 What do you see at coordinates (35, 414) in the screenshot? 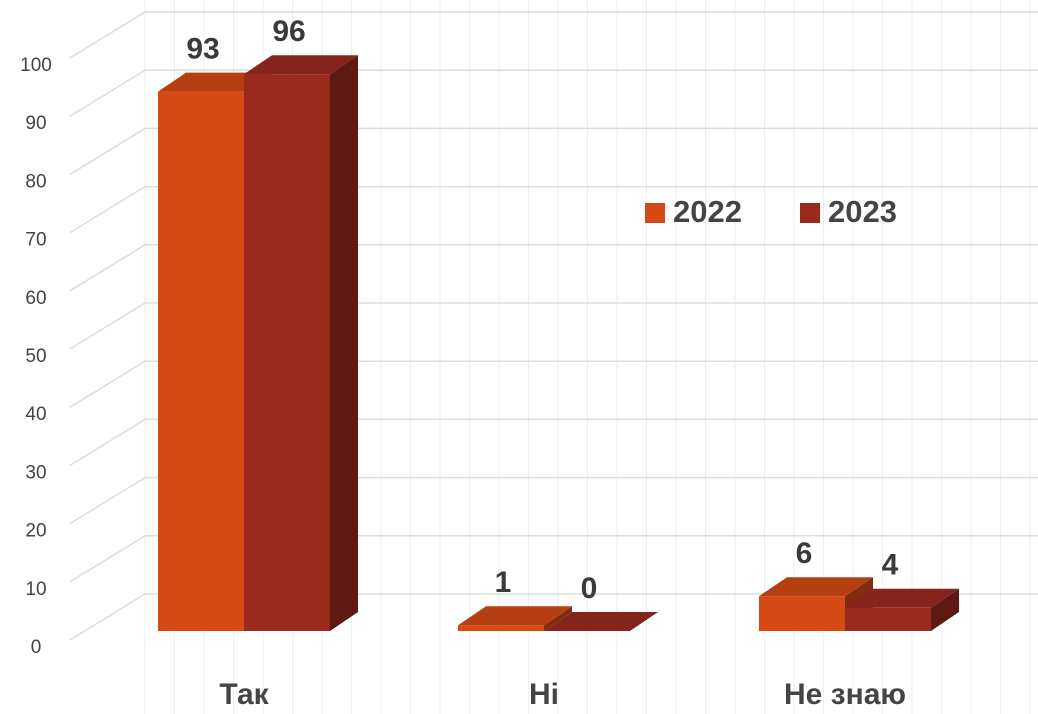
I see `y-tick-label: 40` at bounding box center [35, 414].